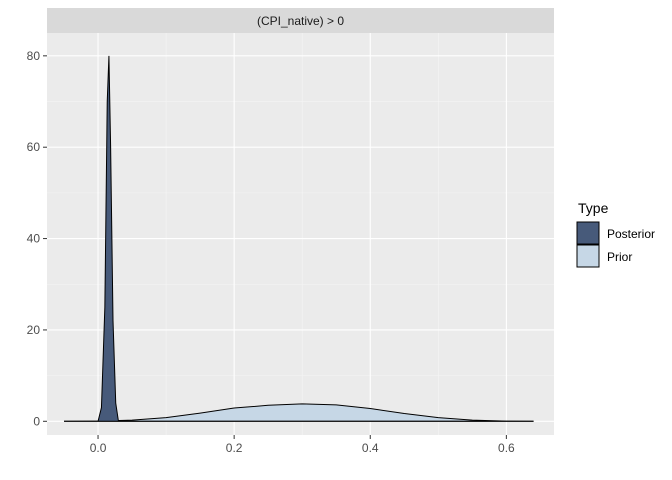  What do you see at coordinates (36, 421) in the screenshot?
I see `y-tick-label: 0` at bounding box center [36, 421].